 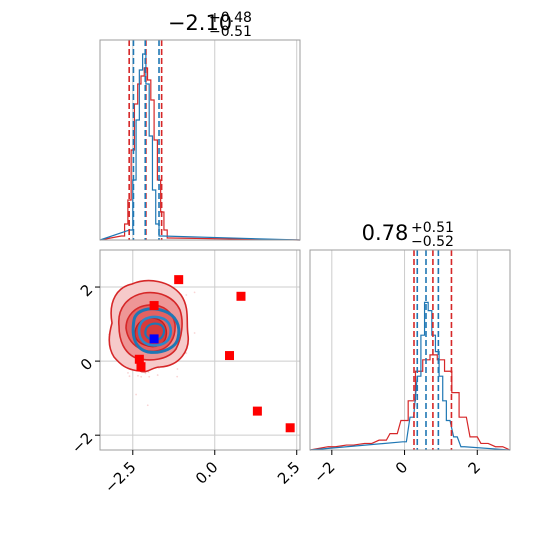 What do you see at coordinates (432, 242) in the screenshot?
I see `title-lower-error: −0.52` at bounding box center [432, 242].